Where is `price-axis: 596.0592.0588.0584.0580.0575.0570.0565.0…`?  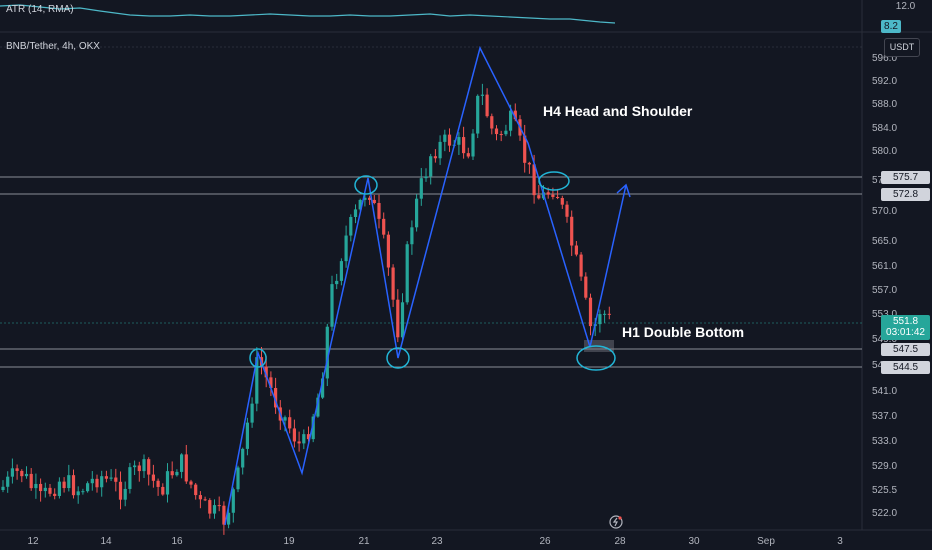
price-axis: 596.0592.0588.0584.0580.0575.0570.0565.0… is located at coordinates (884, 286).